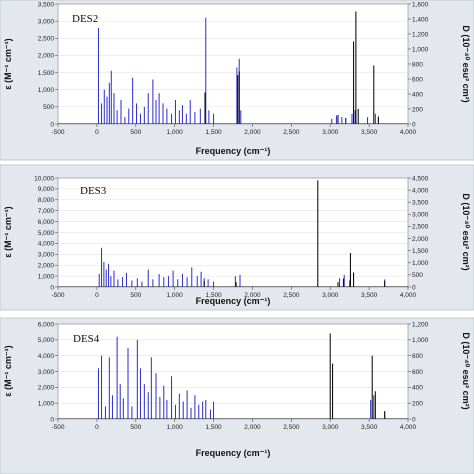 This screenshot has height=474, width=474. What do you see at coordinates (46, 211) in the screenshot?
I see `y-tick-label: 7,000` at bounding box center [46, 211].